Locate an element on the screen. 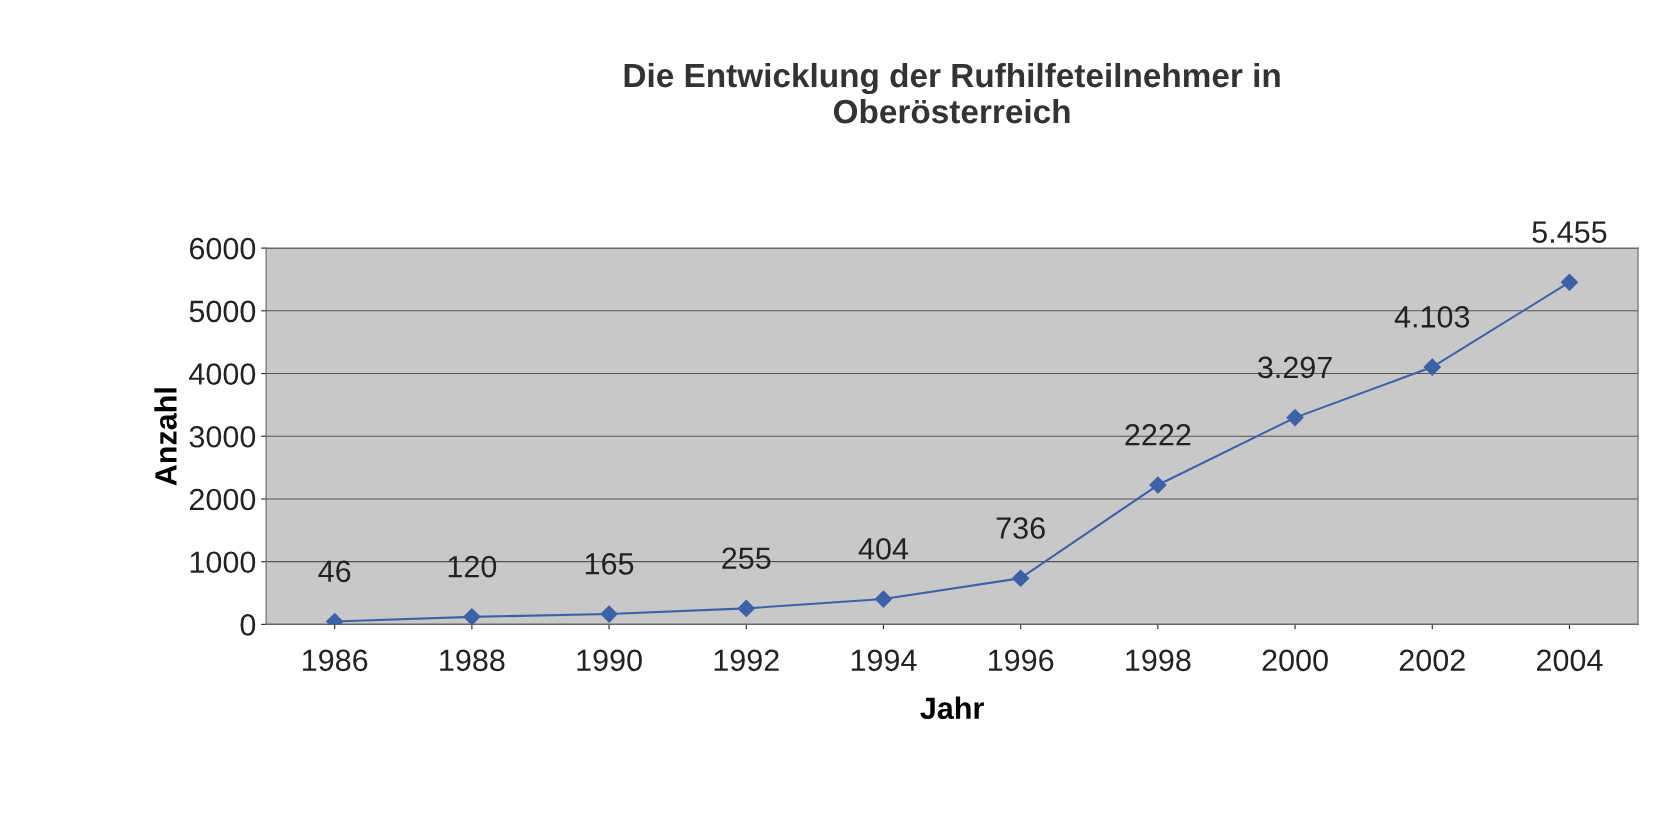  y-tick-label: 3000 is located at coordinates (222, 436).